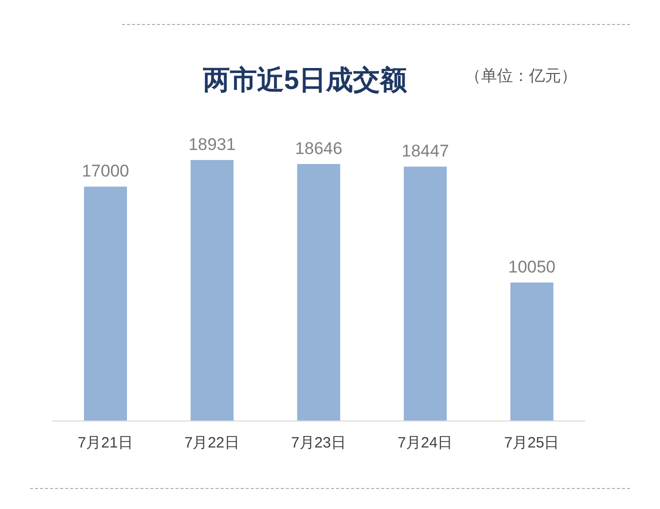  Describe the element at coordinates (425, 443) in the screenshot. I see `x-tick-label: 7月24日` at that location.